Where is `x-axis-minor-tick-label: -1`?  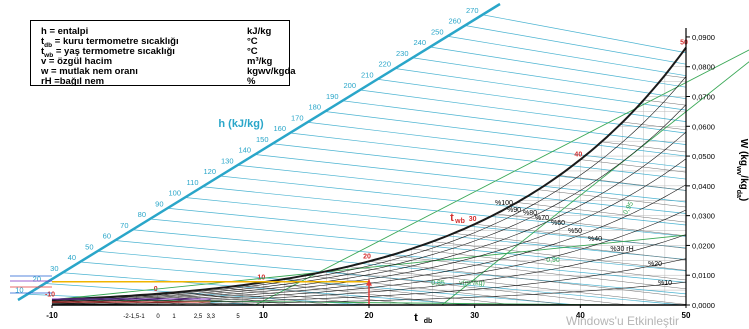 x-axis-minor-tick-label: -1 is located at coordinates (142, 317).